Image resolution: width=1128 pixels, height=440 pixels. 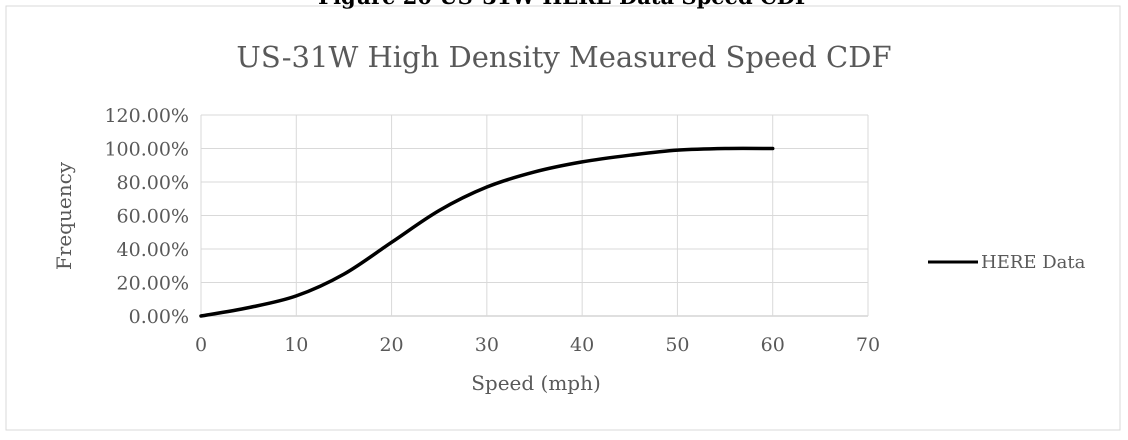 I want to click on legend-label-here-data: HERE Data, so click(x=1033, y=262).